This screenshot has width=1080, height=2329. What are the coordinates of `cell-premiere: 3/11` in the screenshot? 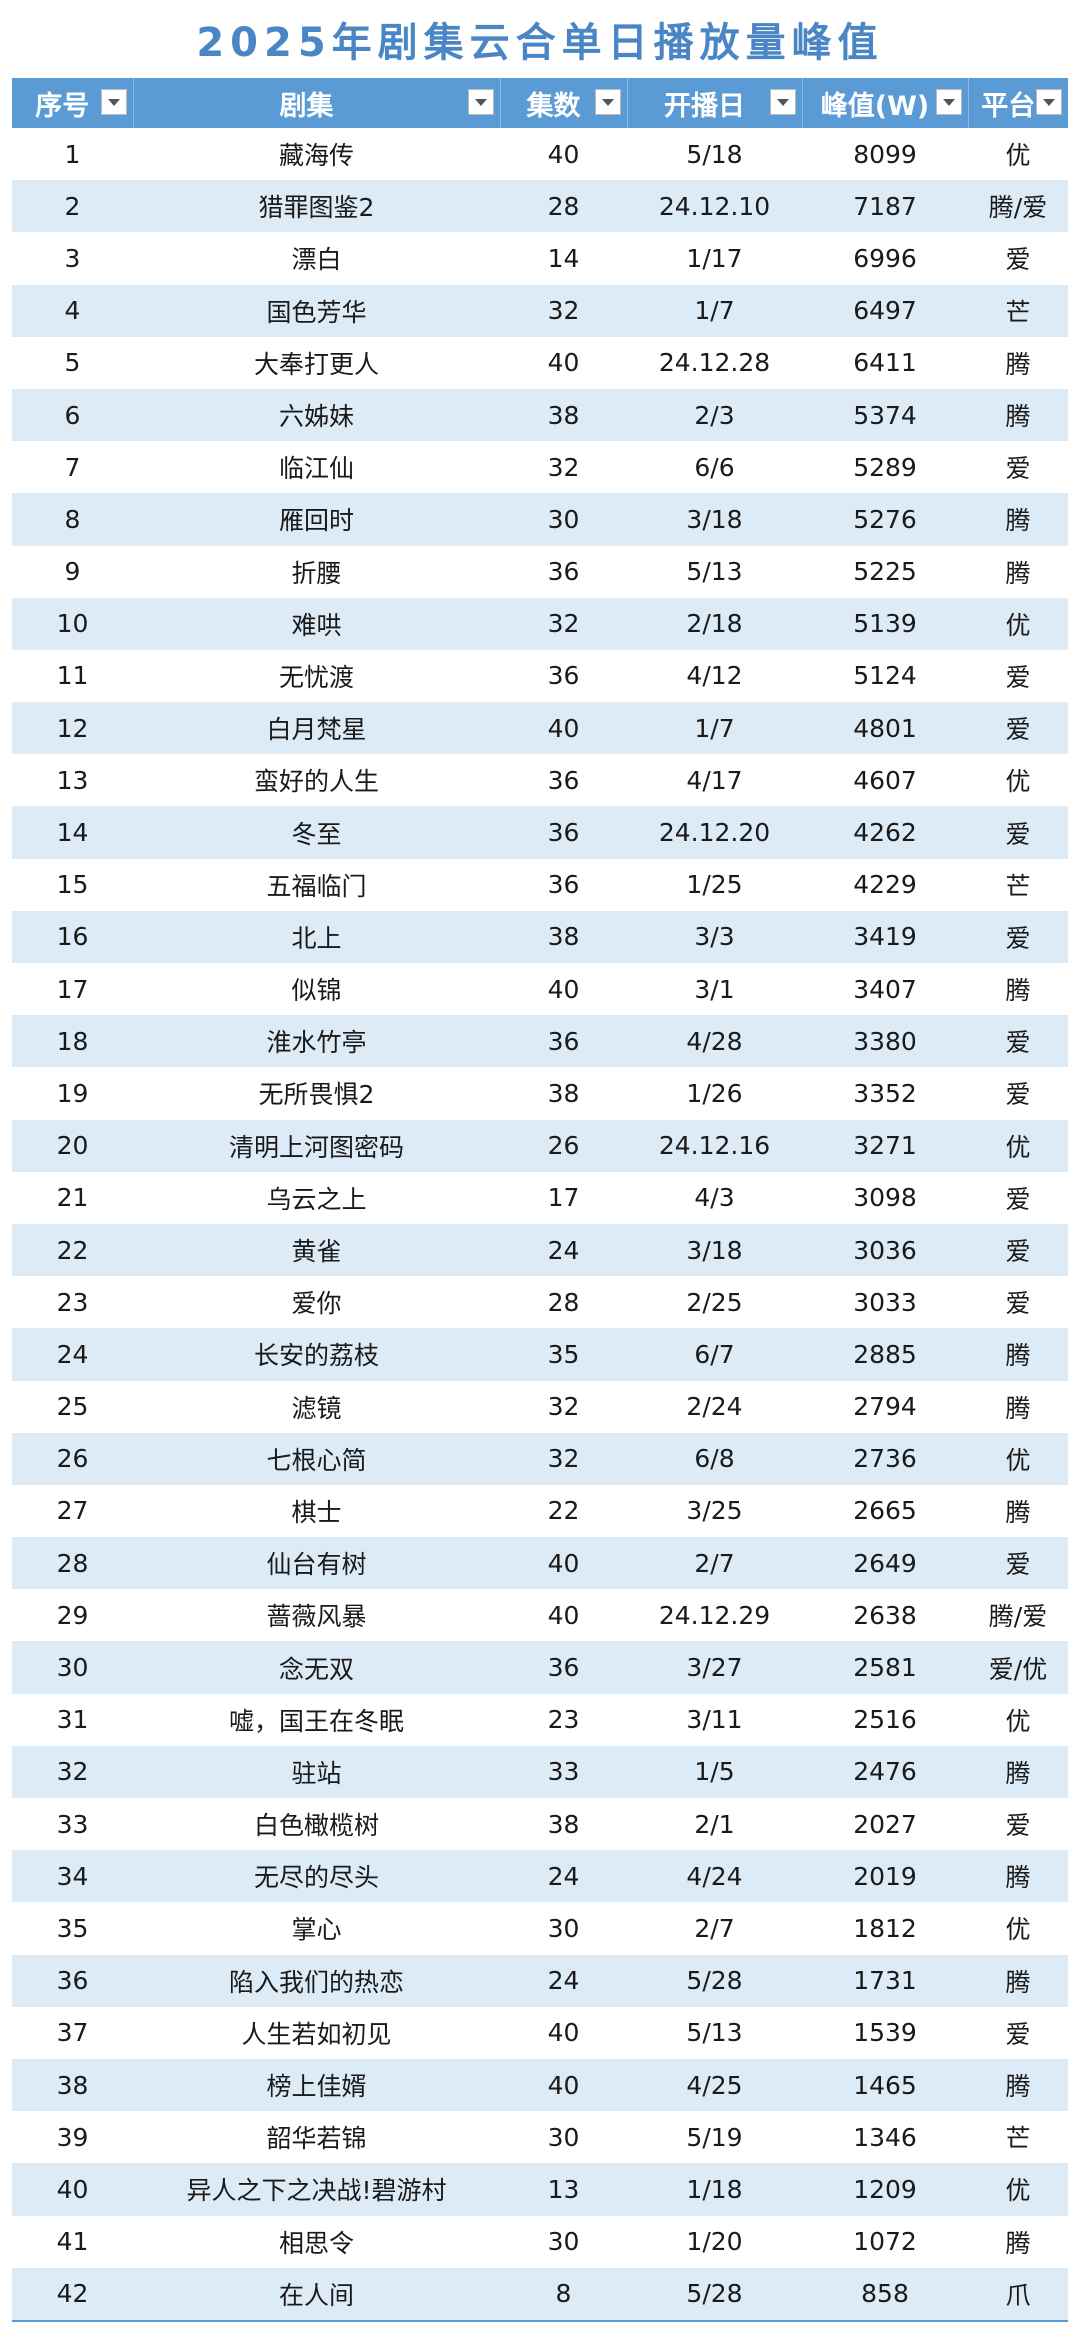 It's located at (714, 1719).